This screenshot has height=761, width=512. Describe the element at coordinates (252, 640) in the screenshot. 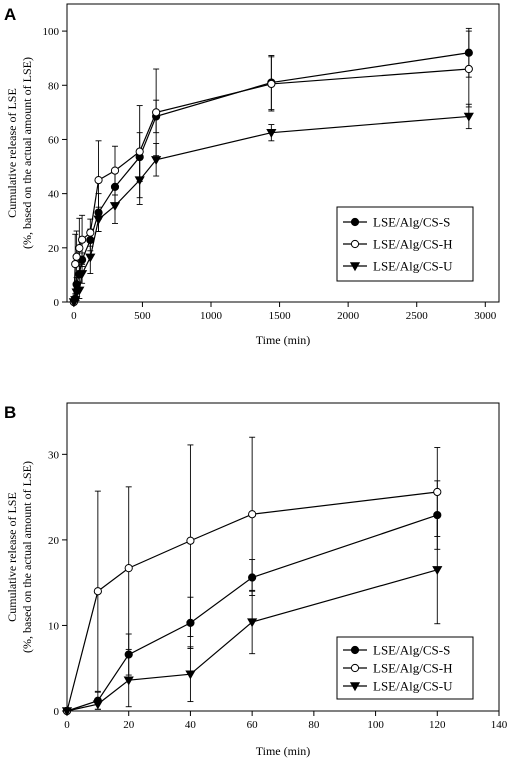

I see `series-line` at that location.